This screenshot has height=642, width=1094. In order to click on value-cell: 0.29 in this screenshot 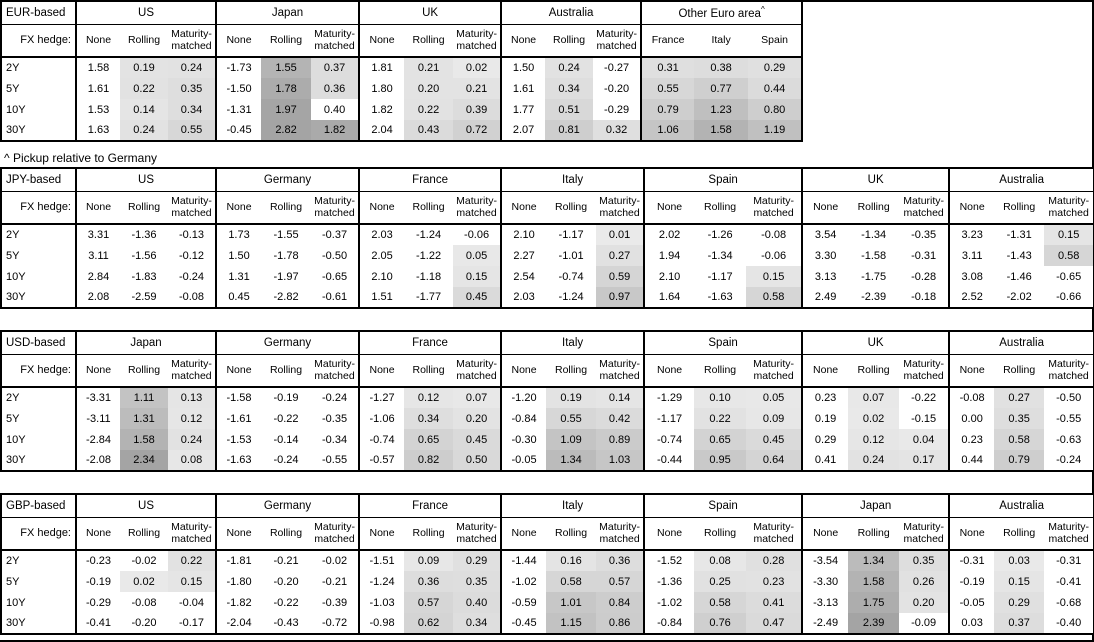, I will do `click(825, 439)`.